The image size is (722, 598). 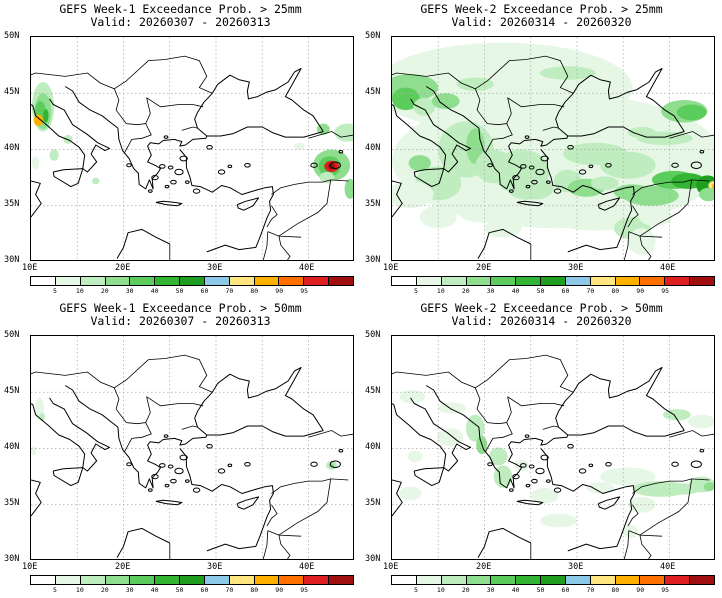 I want to click on coastlines, so click(x=187, y=462).